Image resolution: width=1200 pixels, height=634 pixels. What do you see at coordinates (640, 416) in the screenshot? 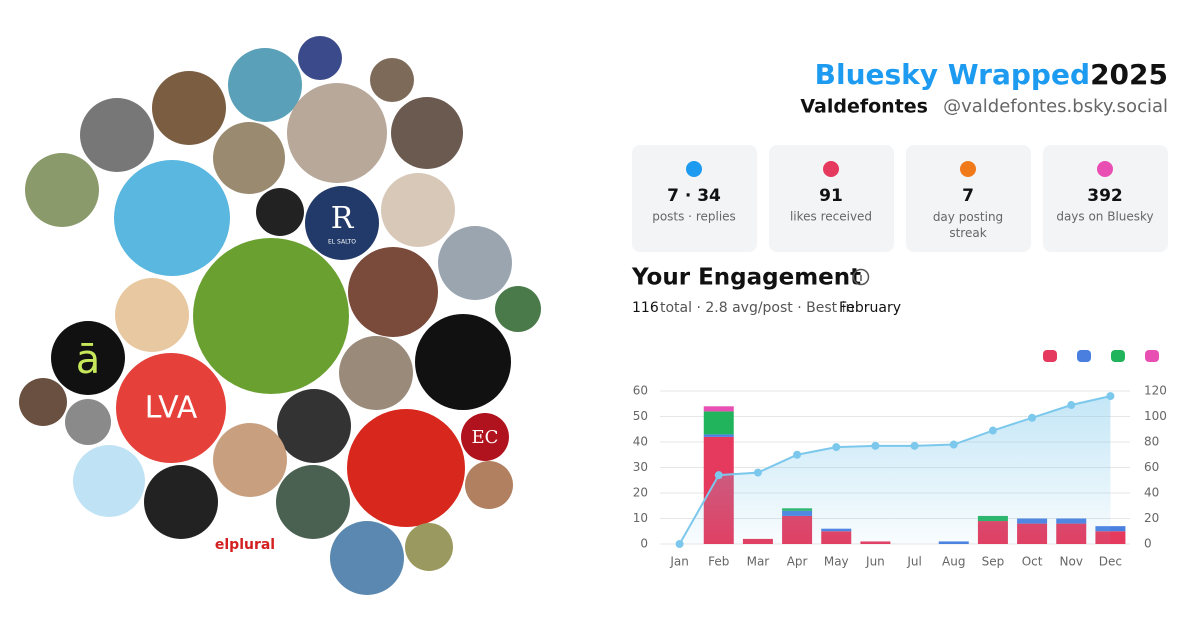
I see `y-tick-label: 50` at bounding box center [640, 416].